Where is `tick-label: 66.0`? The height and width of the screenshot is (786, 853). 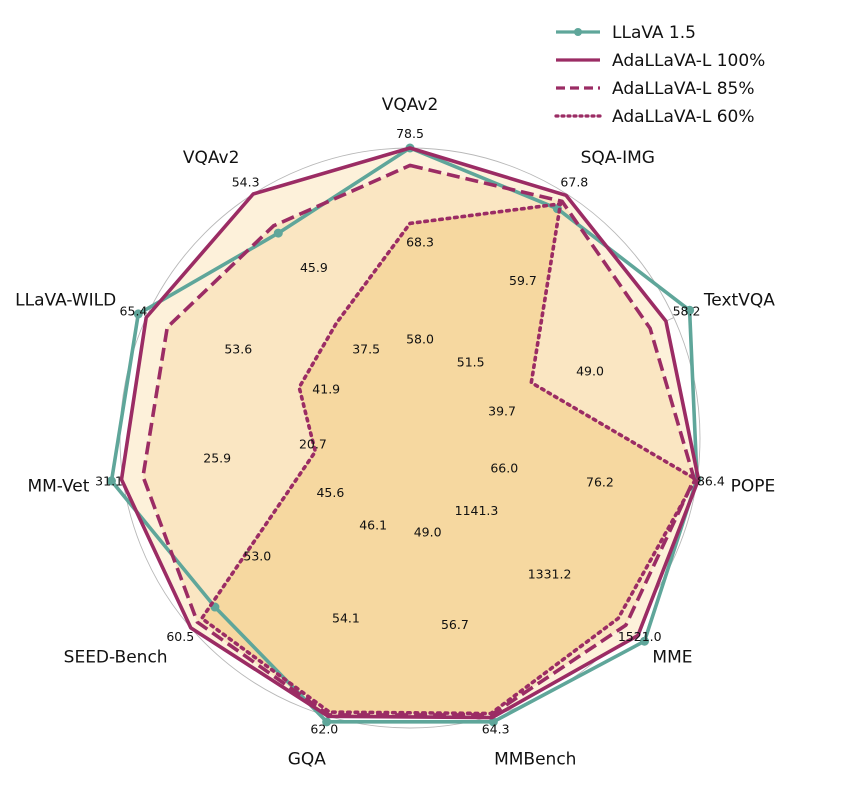
tick-label: 66.0 is located at coordinates (504, 467).